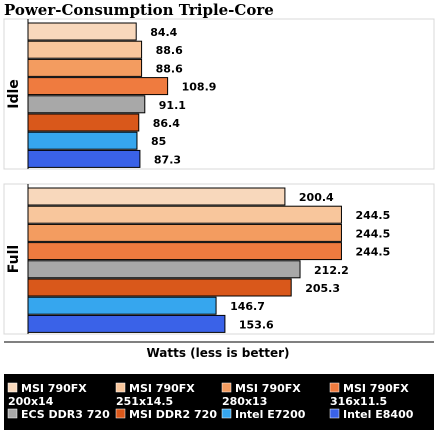  What do you see at coordinates (163, 32) in the screenshot?
I see `value-label-idle-msi-790fx-200x14: 84.4` at bounding box center [163, 32].